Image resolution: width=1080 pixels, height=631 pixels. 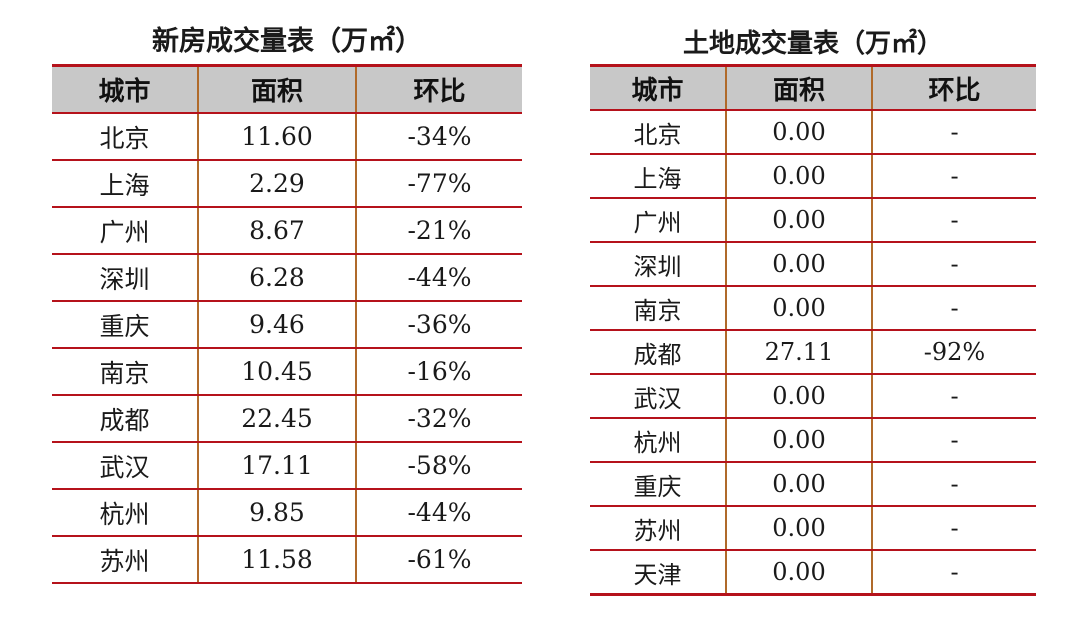 I want to click on change-cell: -77%, so click(x=438, y=184).